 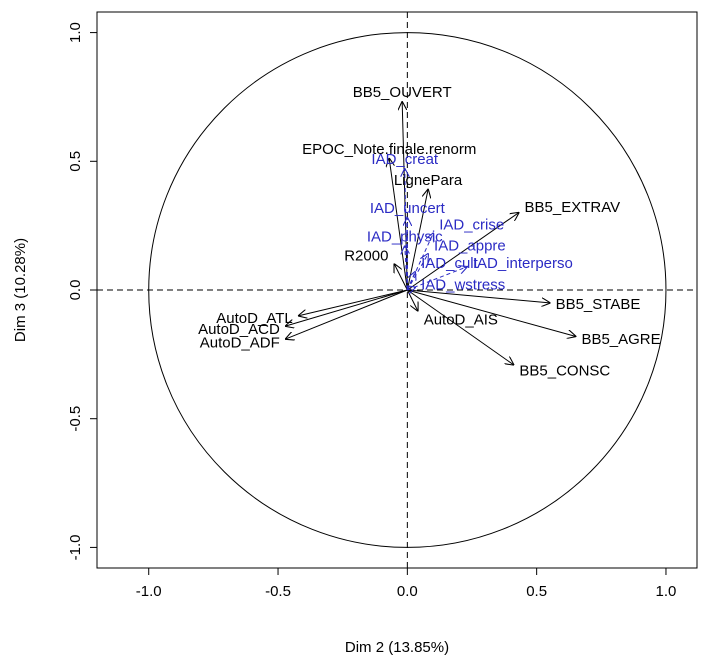 What do you see at coordinates (75, 161) in the screenshot?
I see `y-tick-label: 0.5` at bounding box center [75, 161].